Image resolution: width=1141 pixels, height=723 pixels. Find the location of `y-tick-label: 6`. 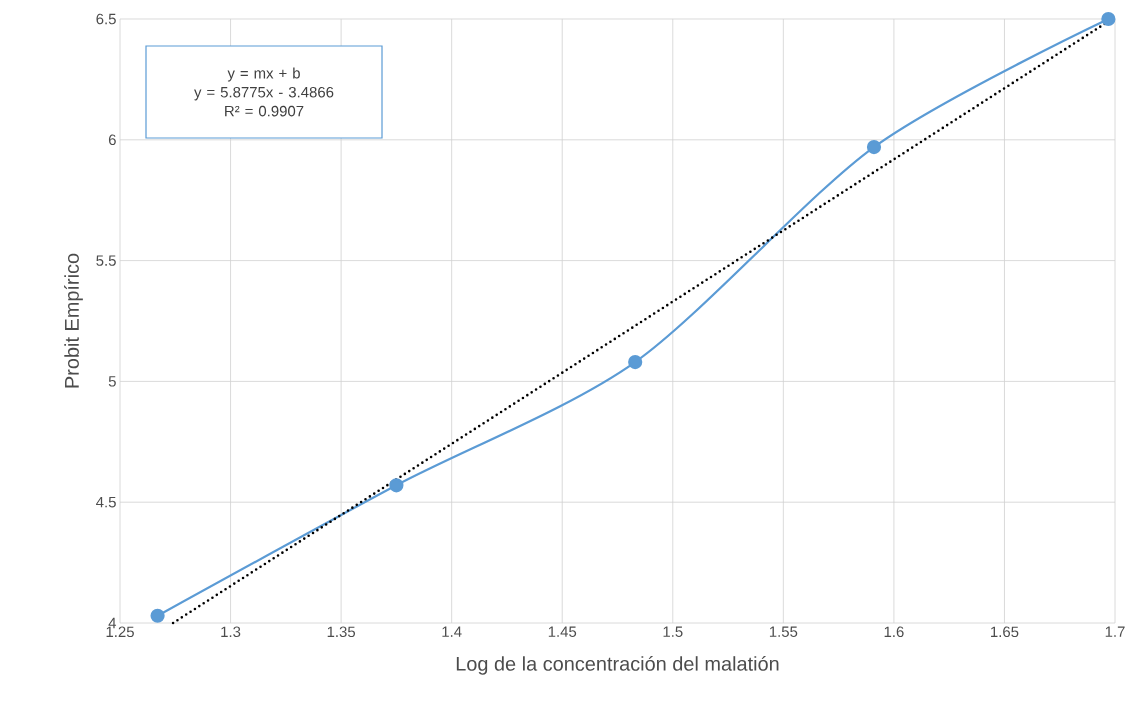

y-tick-label: 6 is located at coordinates (112, 140).